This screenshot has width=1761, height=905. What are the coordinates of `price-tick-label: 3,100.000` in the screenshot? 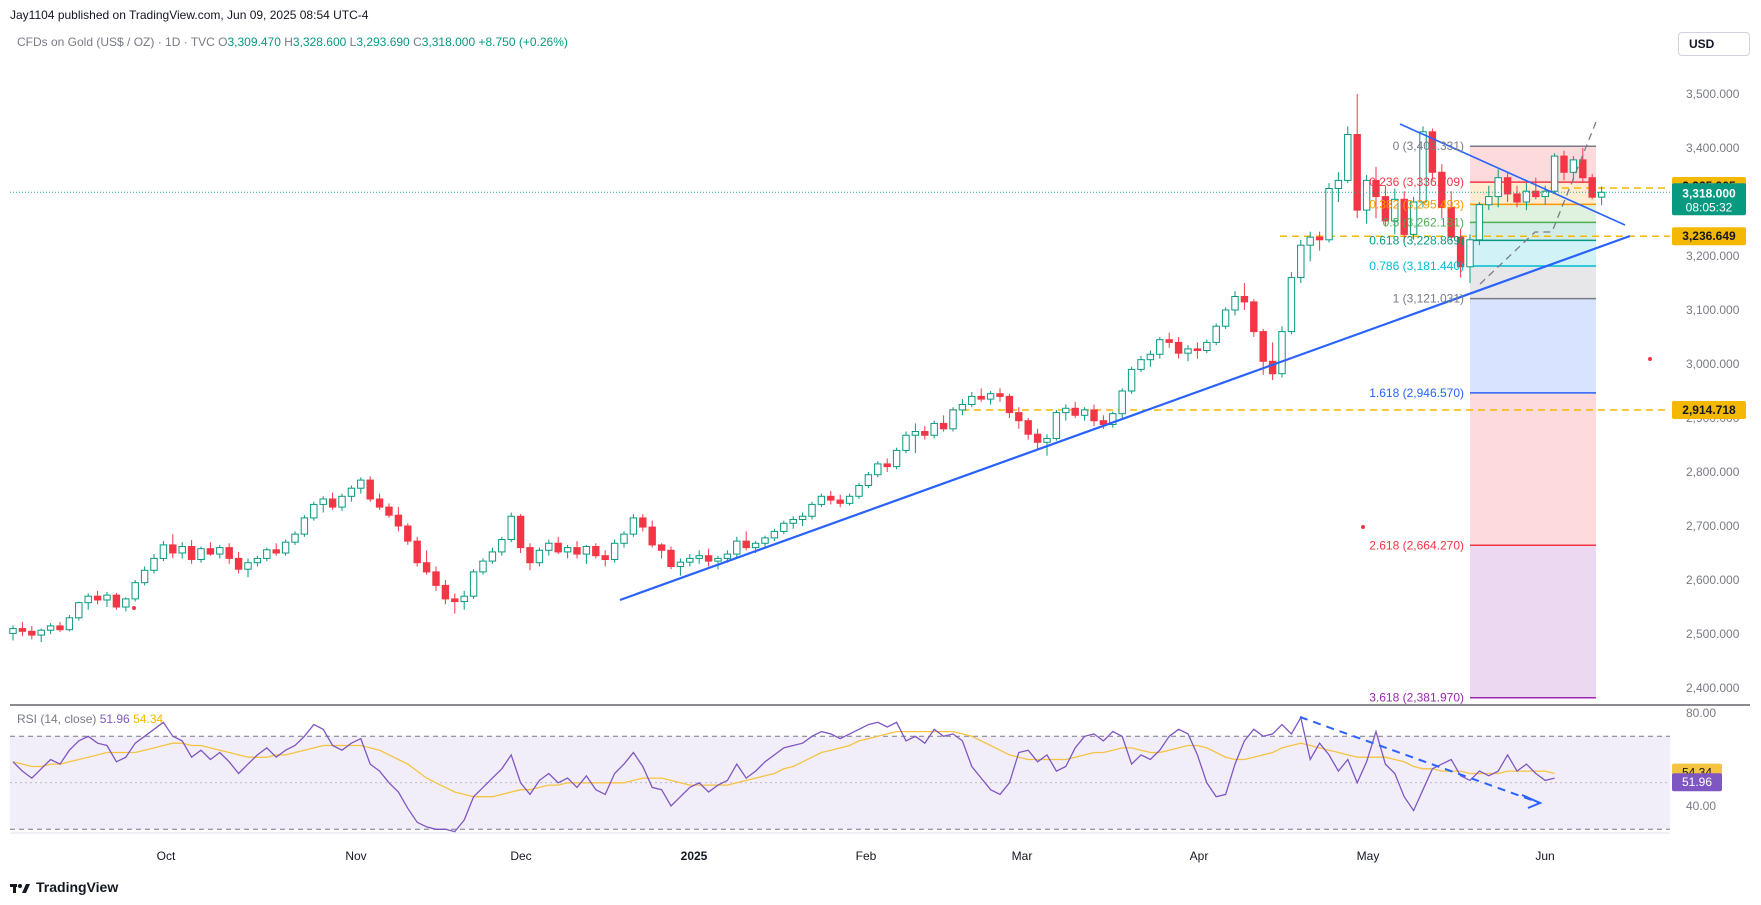 It's located at (1713, 310).